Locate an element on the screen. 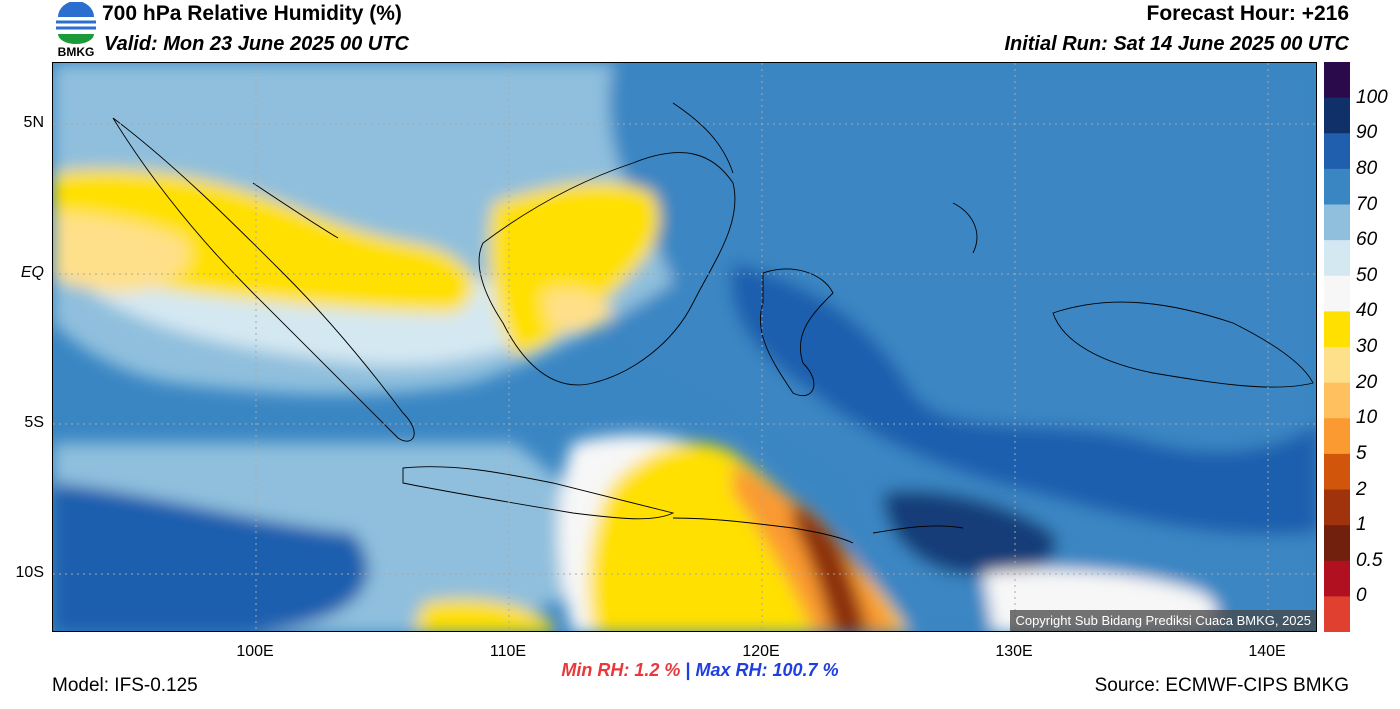  colorbar-label: 0.5 is located at coordinates (1369, 560).